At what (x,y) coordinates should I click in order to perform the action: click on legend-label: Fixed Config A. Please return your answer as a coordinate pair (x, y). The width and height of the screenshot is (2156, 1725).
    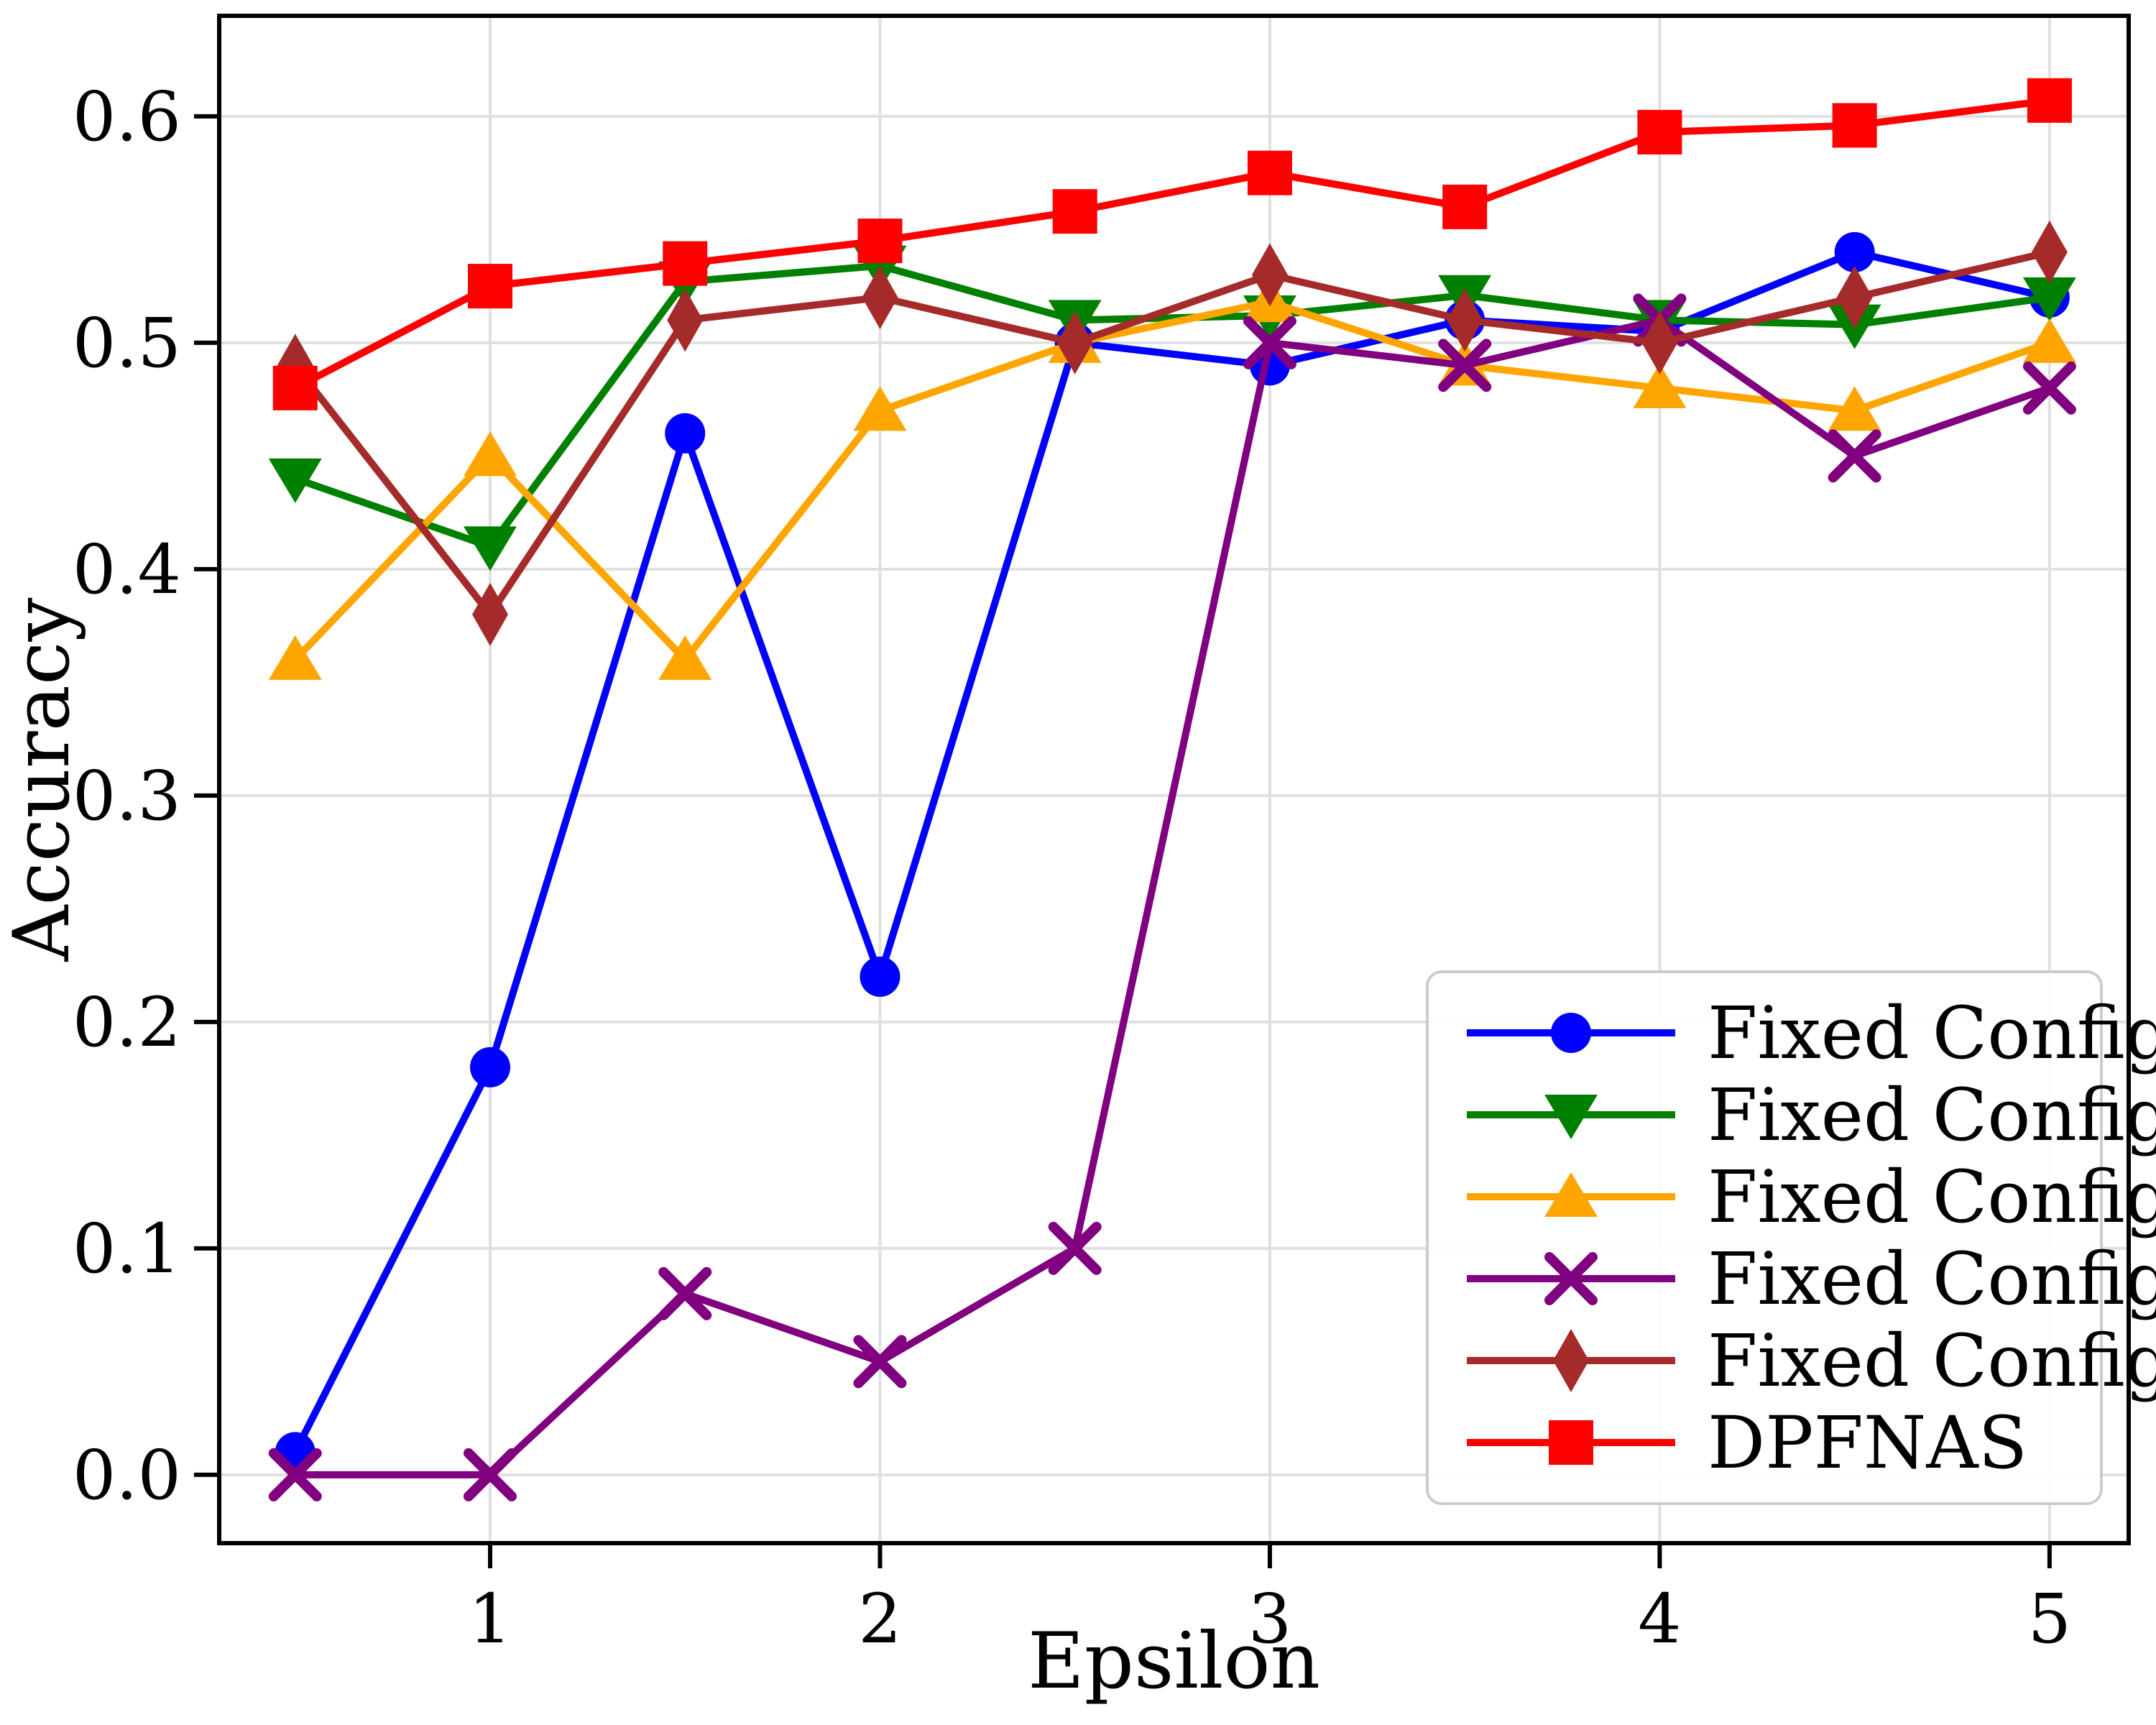
    Looking at the image, I should click on (1932, 1033).